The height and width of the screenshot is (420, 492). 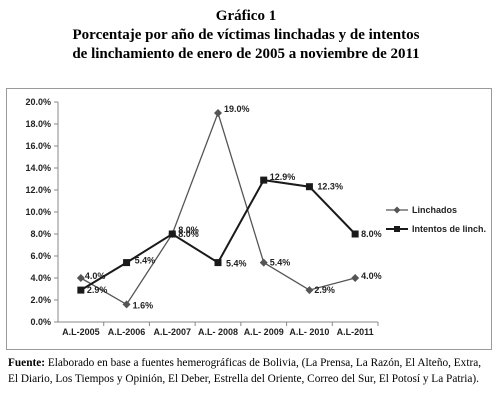 I want to click on legend-marker-diamond, so click(x=397, y=210).